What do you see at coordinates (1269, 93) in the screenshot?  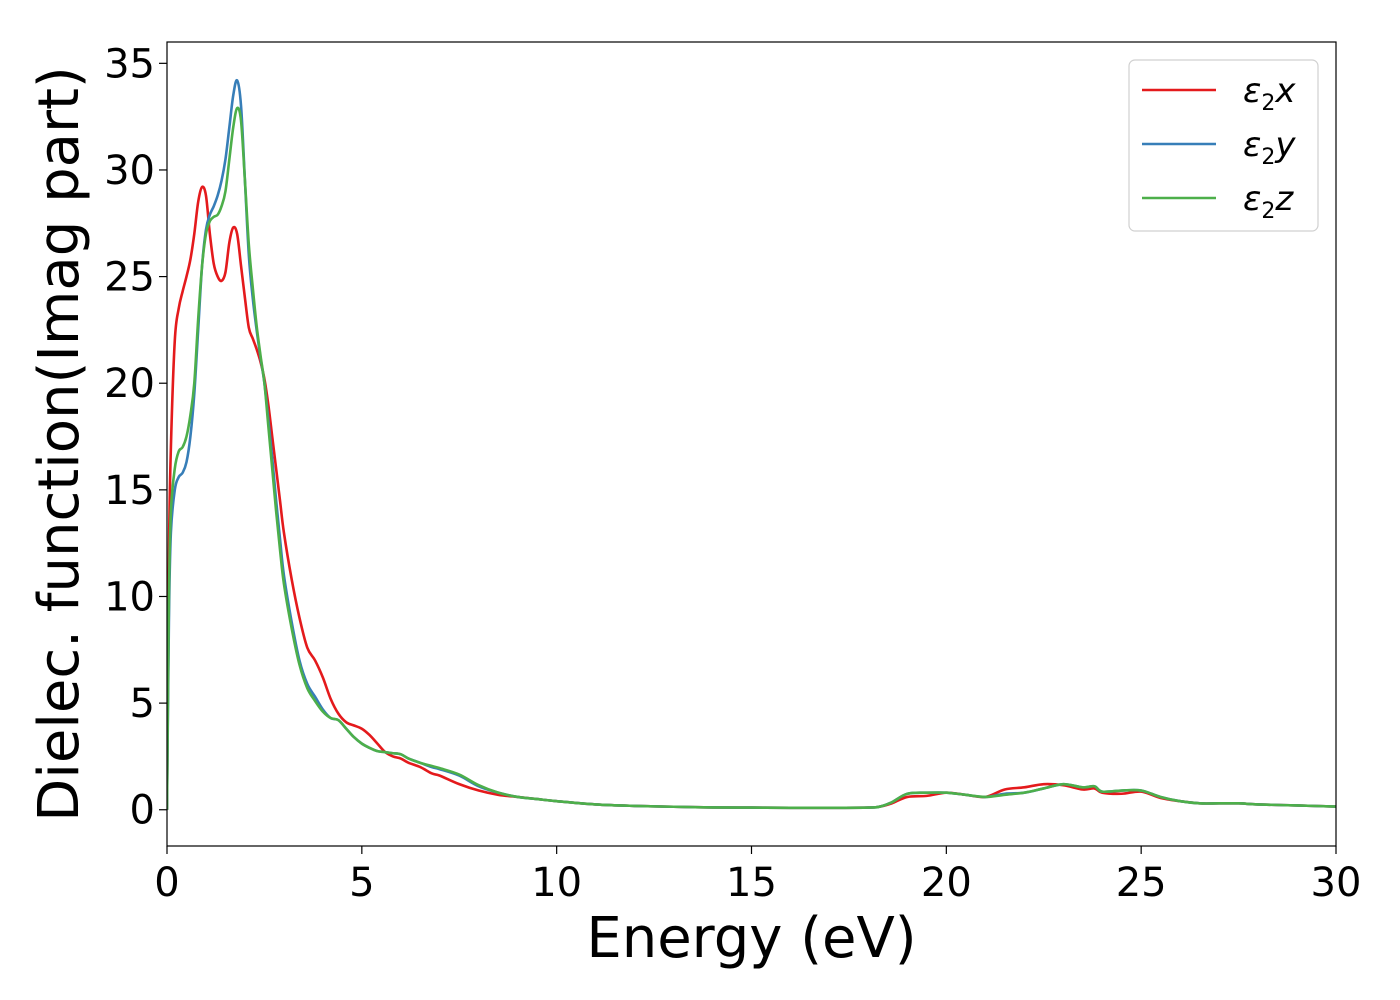 I see `legend-label-x: ε2x` at bounding box center [1269, 93].